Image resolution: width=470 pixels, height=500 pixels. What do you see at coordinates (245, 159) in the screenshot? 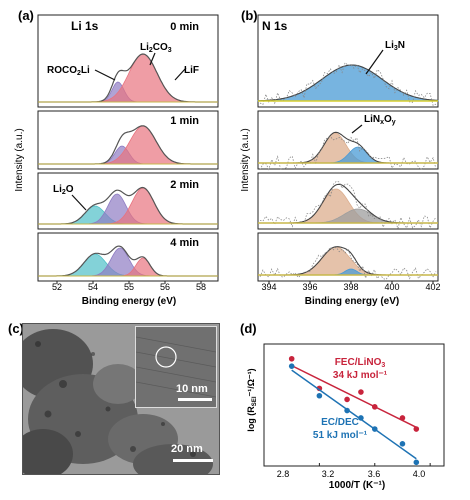
I see `b-ylabel: Intensity (a.u.)` at bounding box center [245, 159].